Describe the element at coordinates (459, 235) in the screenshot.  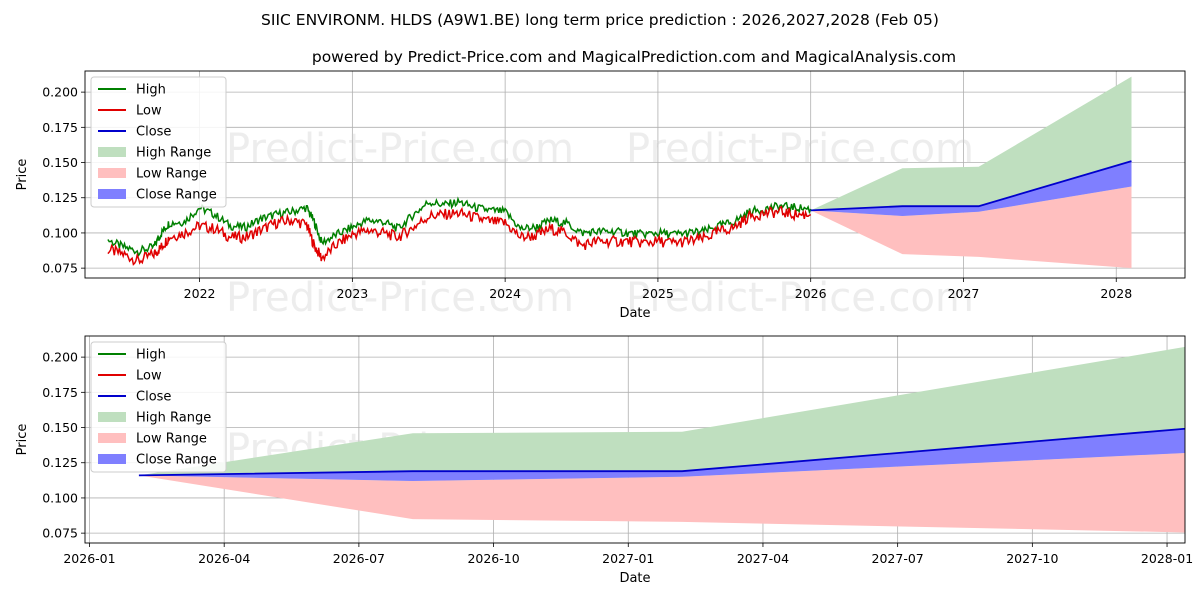
I see `low-line` at that location.